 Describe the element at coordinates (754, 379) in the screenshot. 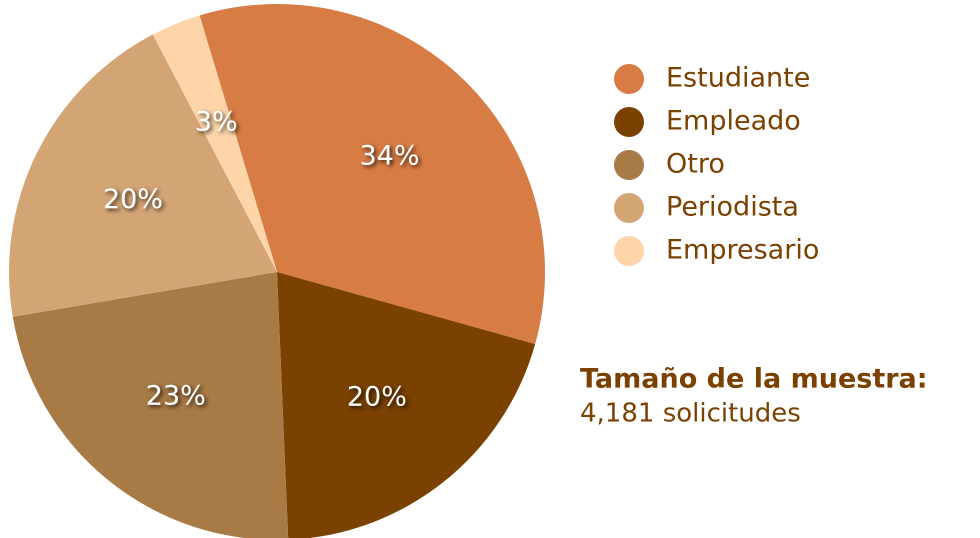

I see `note-title: Tamaño de la muestra:` at that location.